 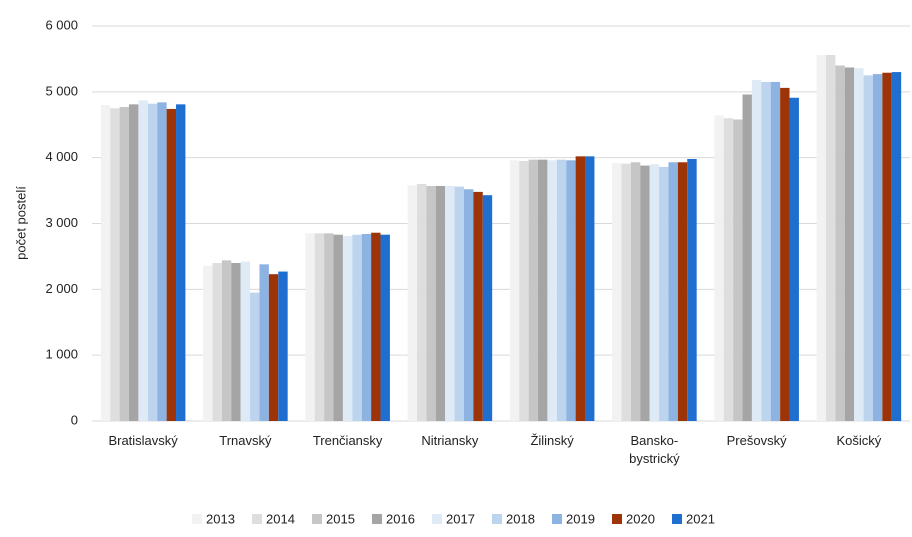 What do you see at coordinates (61, 288) in the screenshot?
I see `y-tick-label: 2 000` at bounding box center [61, 288].